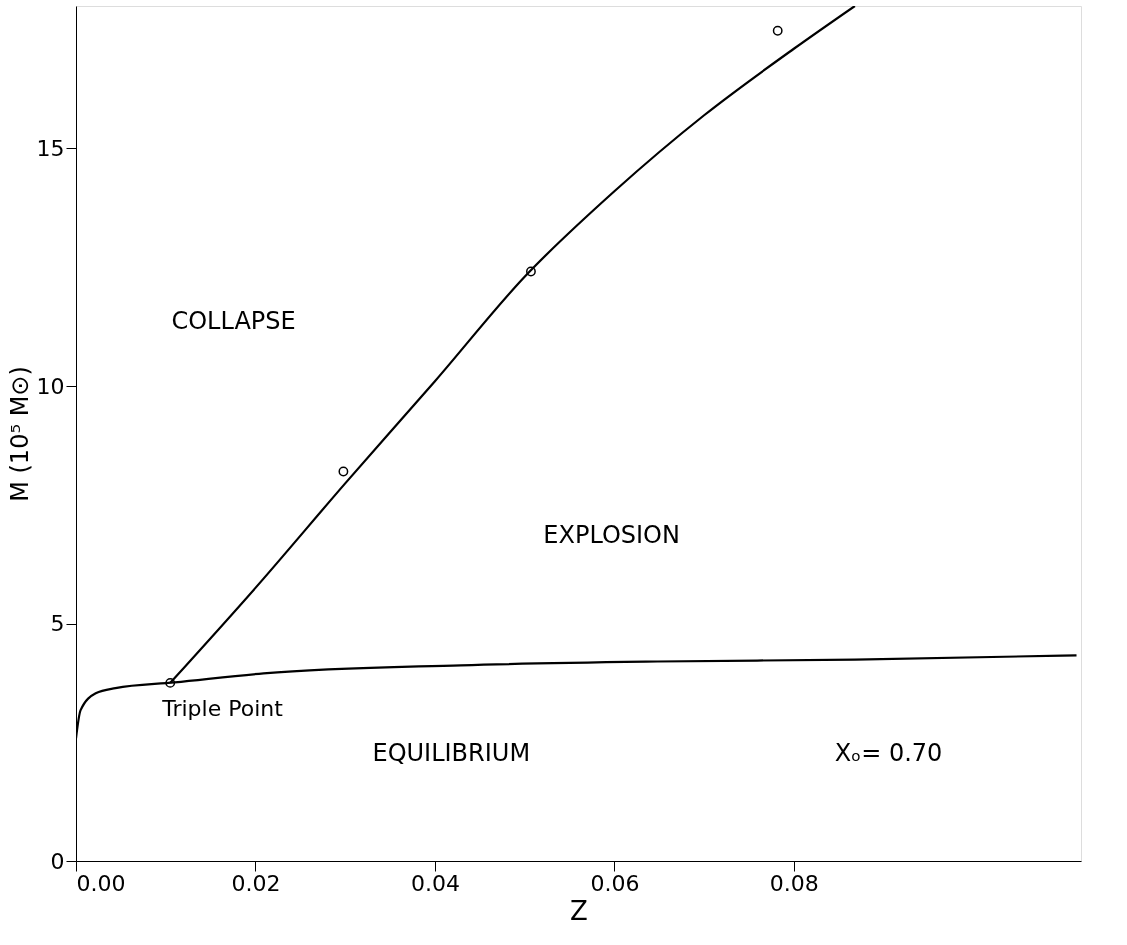  What do you see at coordinates (57, 623) in the screenshot?
I see `y-tick-label: 5` at bounding box center [57, 623].